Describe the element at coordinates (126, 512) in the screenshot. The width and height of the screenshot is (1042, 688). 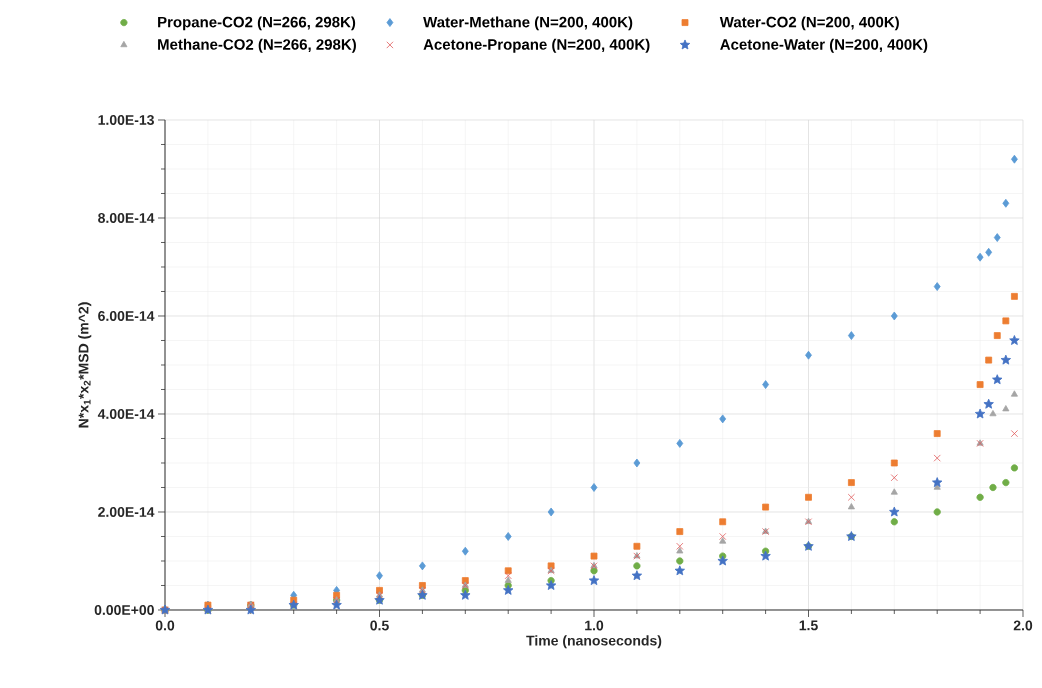
I see `y-tick-label: 2.00E-14` at that location.